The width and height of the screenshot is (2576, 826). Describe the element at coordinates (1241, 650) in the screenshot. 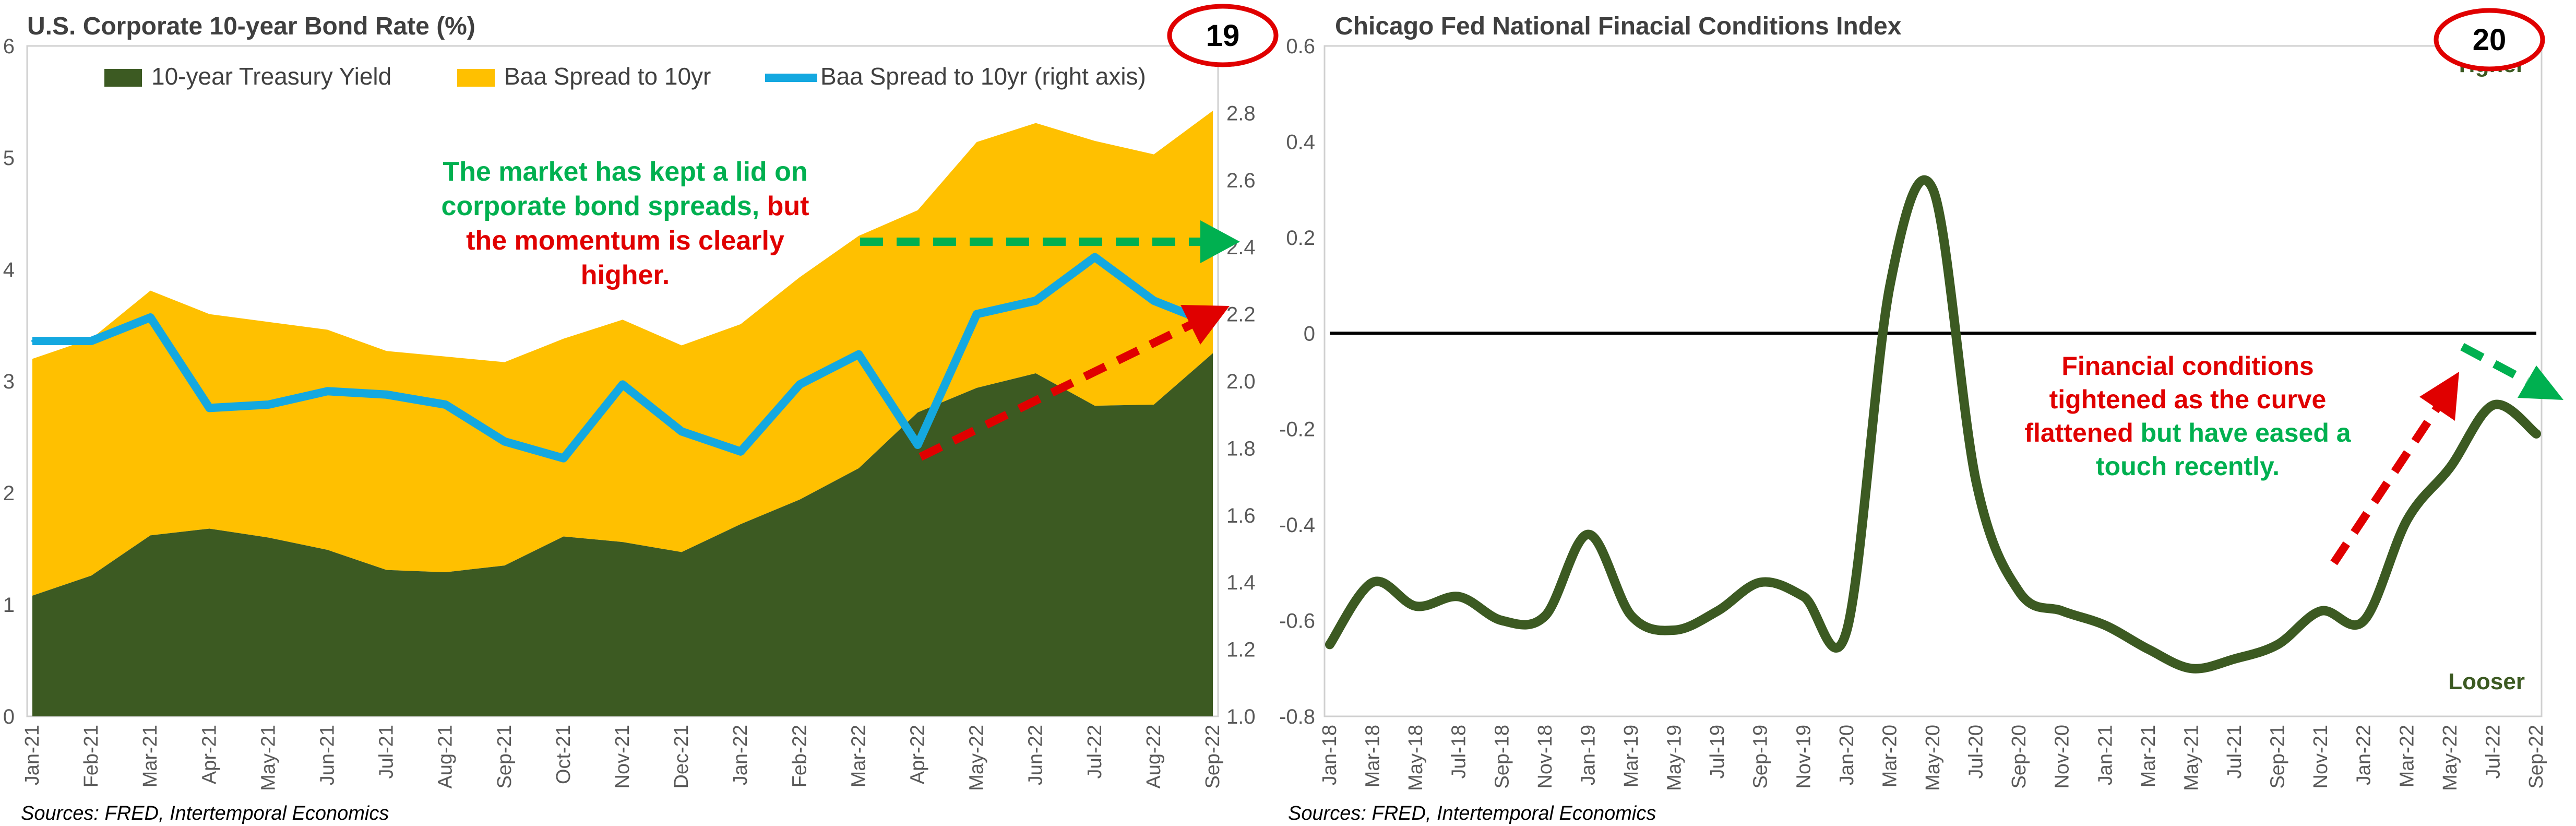

I see `left-y2-tick-label: 1.2` at that location.